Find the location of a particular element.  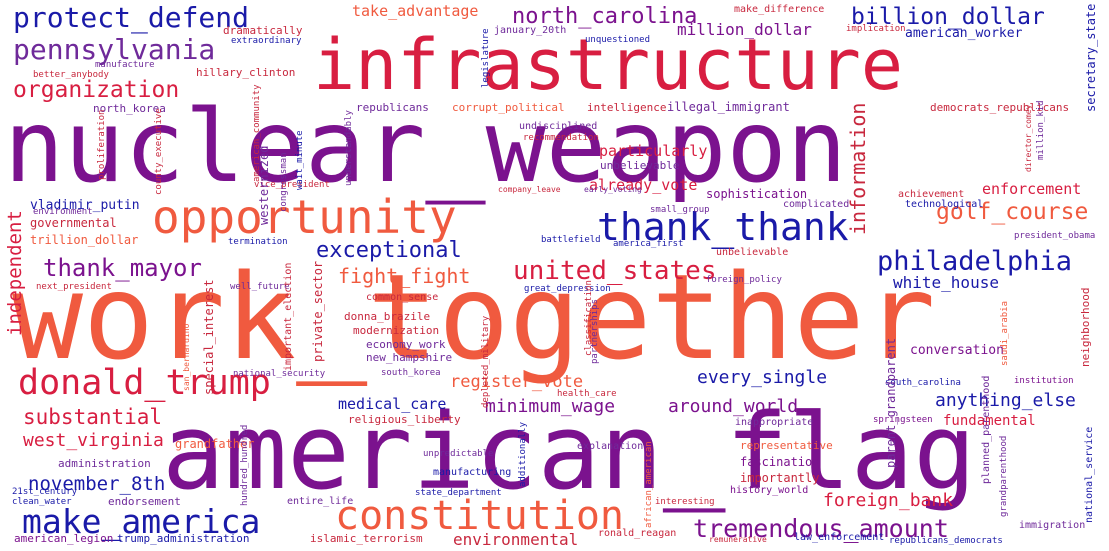

word-economy-work: economy_work is located at coordinates (406, 344).